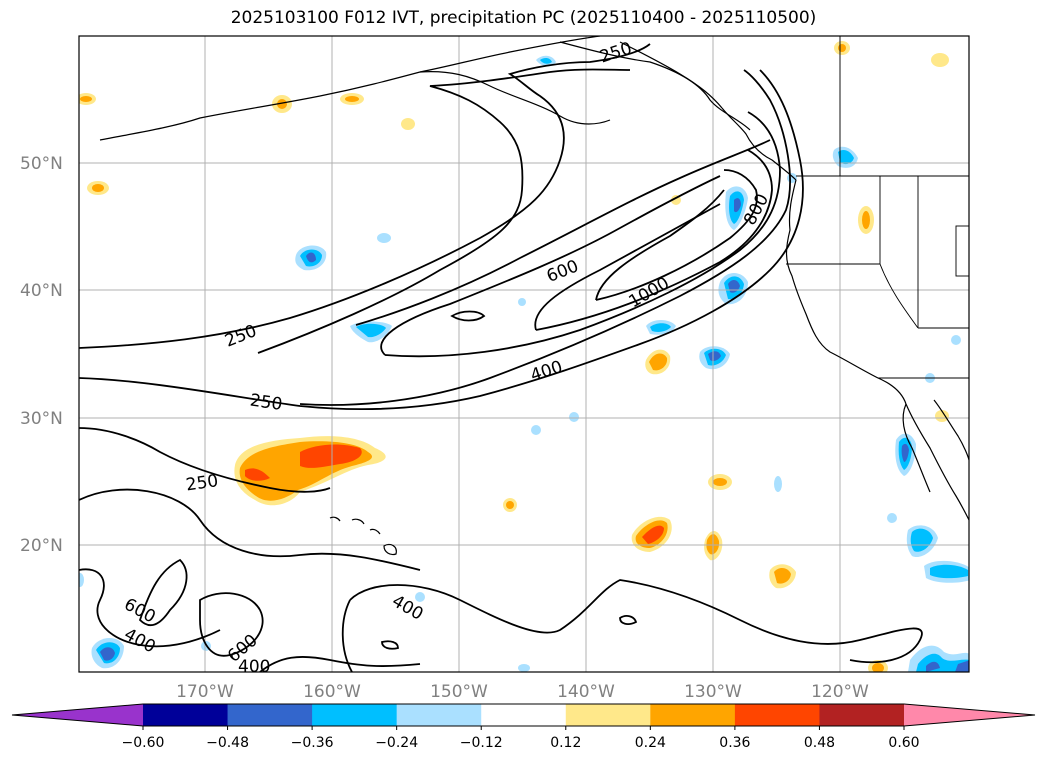 This screenshot has width=1047, height=765. What do you see at coordinates (586, 692) in the screenshot?
I see `lon-label: 140°W` at bounding box center [586, 692].